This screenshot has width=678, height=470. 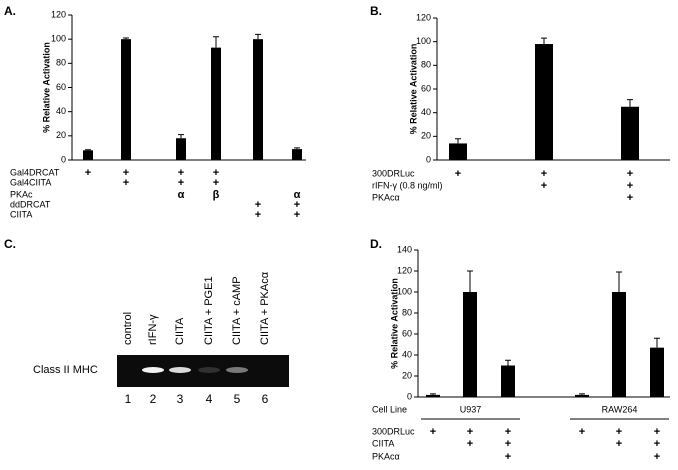 What do you see at coordinates (180, 399) in the screenshot?
I see `lane-number: 3` at bounding box center [180, 399].